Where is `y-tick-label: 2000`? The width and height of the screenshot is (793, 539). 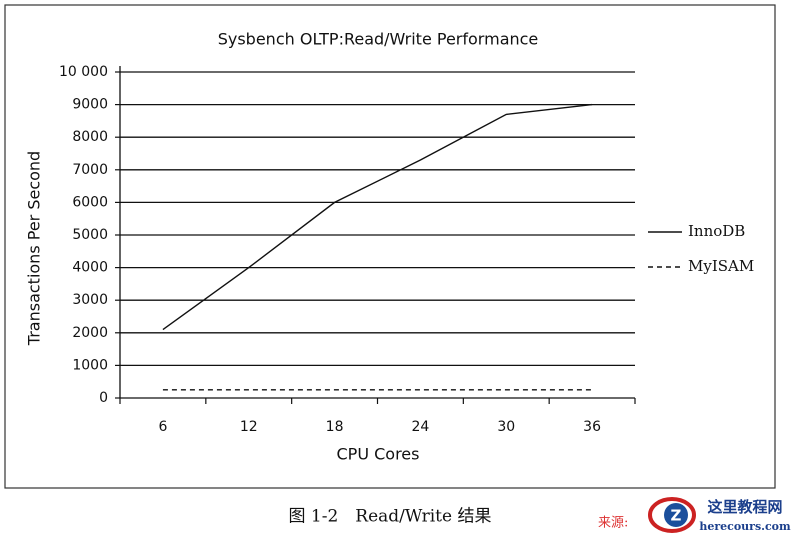 y-tick-label: 2000 is located at coordinates (90, 333).